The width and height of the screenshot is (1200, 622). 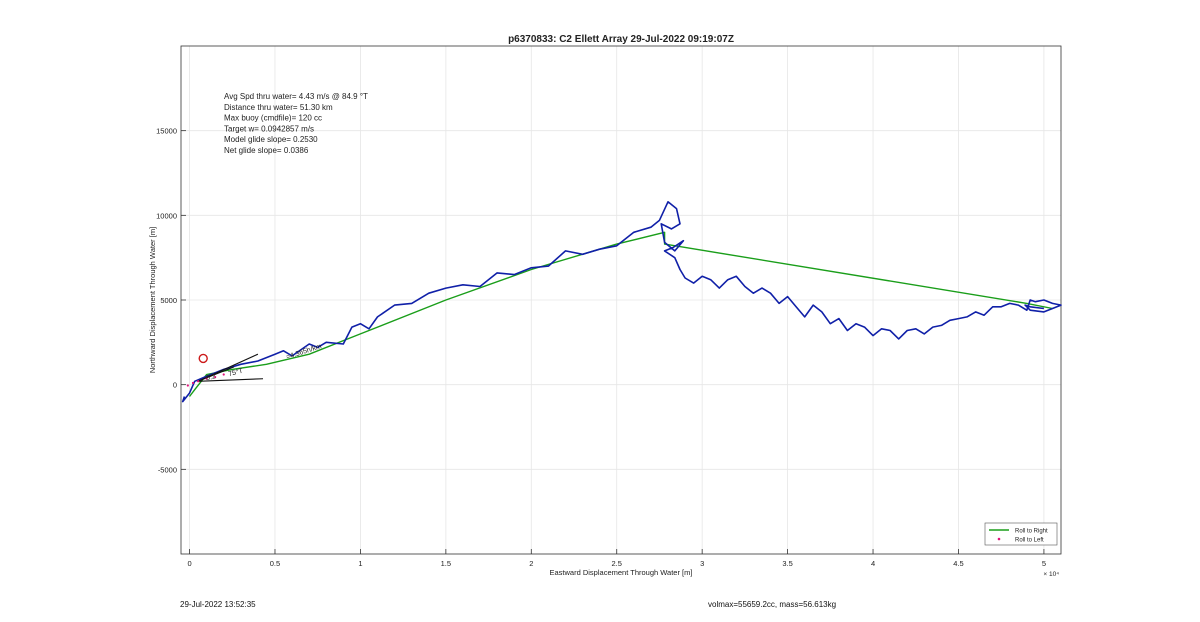 What do you see at coordinates (218, 604) in the screenshot?
I see `timestamp-footer: 29-Jul-2022 13:52:35` at bounding box center [218, 604].